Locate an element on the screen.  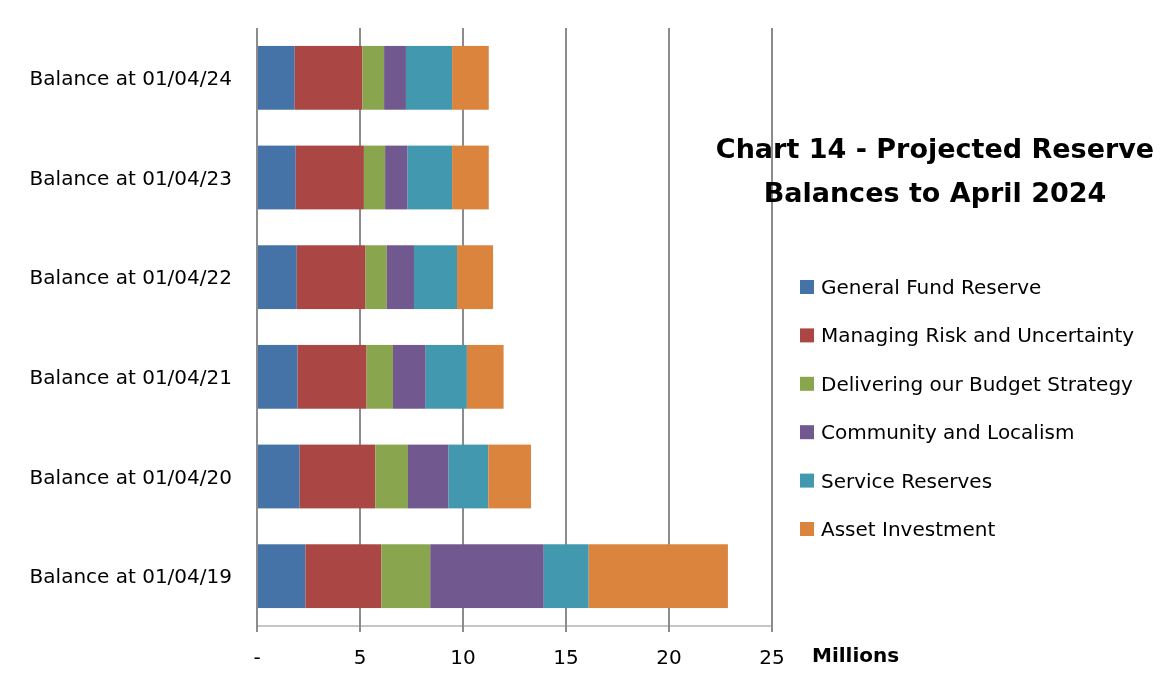
legend-label: Community and Localism is located at coordinates (948, 432).